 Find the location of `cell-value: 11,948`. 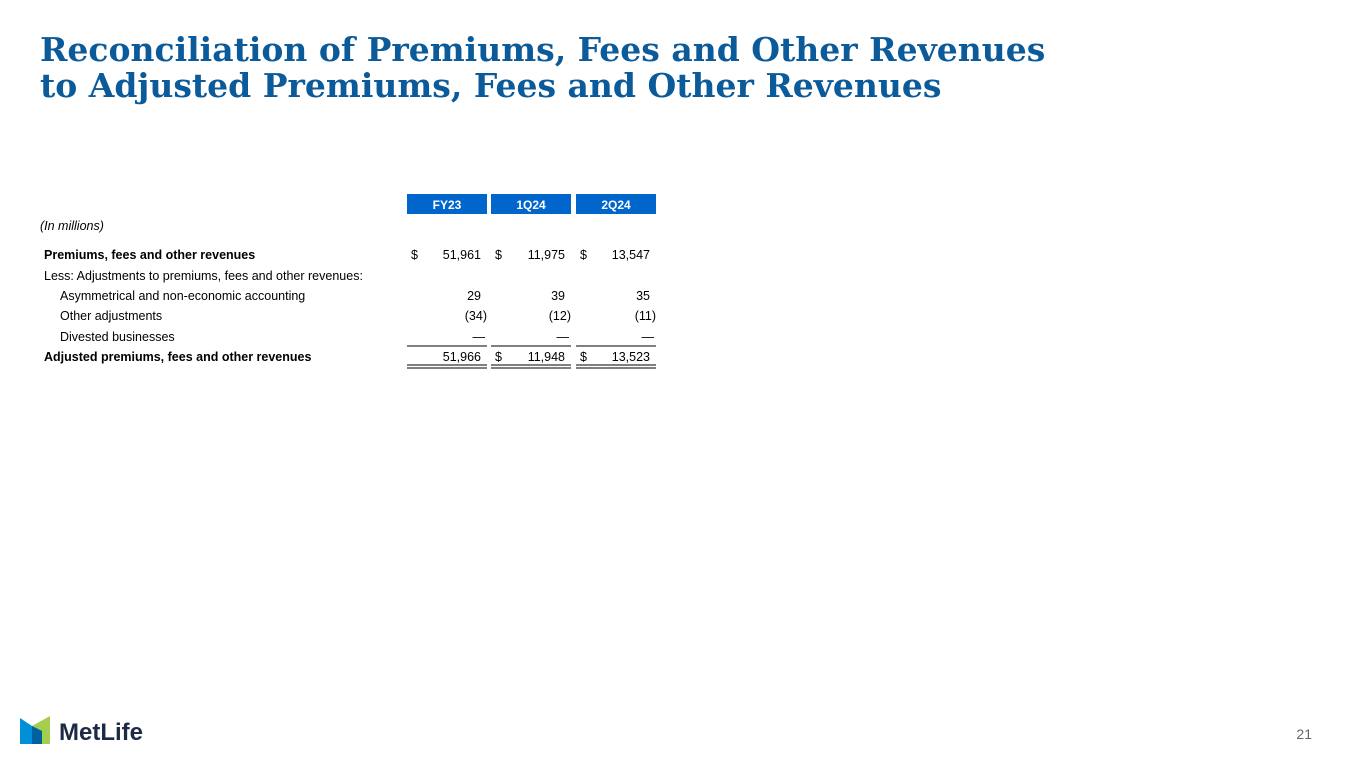

cell-value: 11,948 is located at coordinates (546, 357).